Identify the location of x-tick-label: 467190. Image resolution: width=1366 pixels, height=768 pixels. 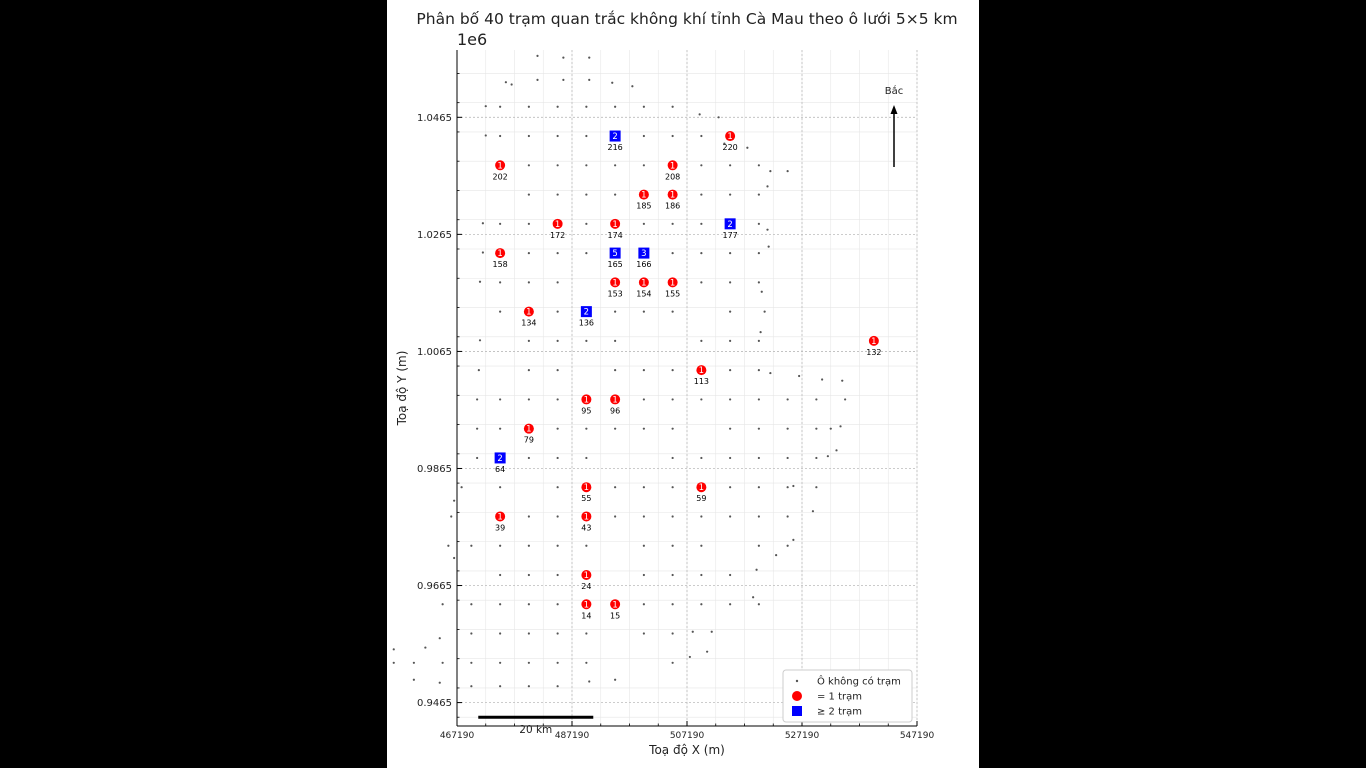
(457, 736).